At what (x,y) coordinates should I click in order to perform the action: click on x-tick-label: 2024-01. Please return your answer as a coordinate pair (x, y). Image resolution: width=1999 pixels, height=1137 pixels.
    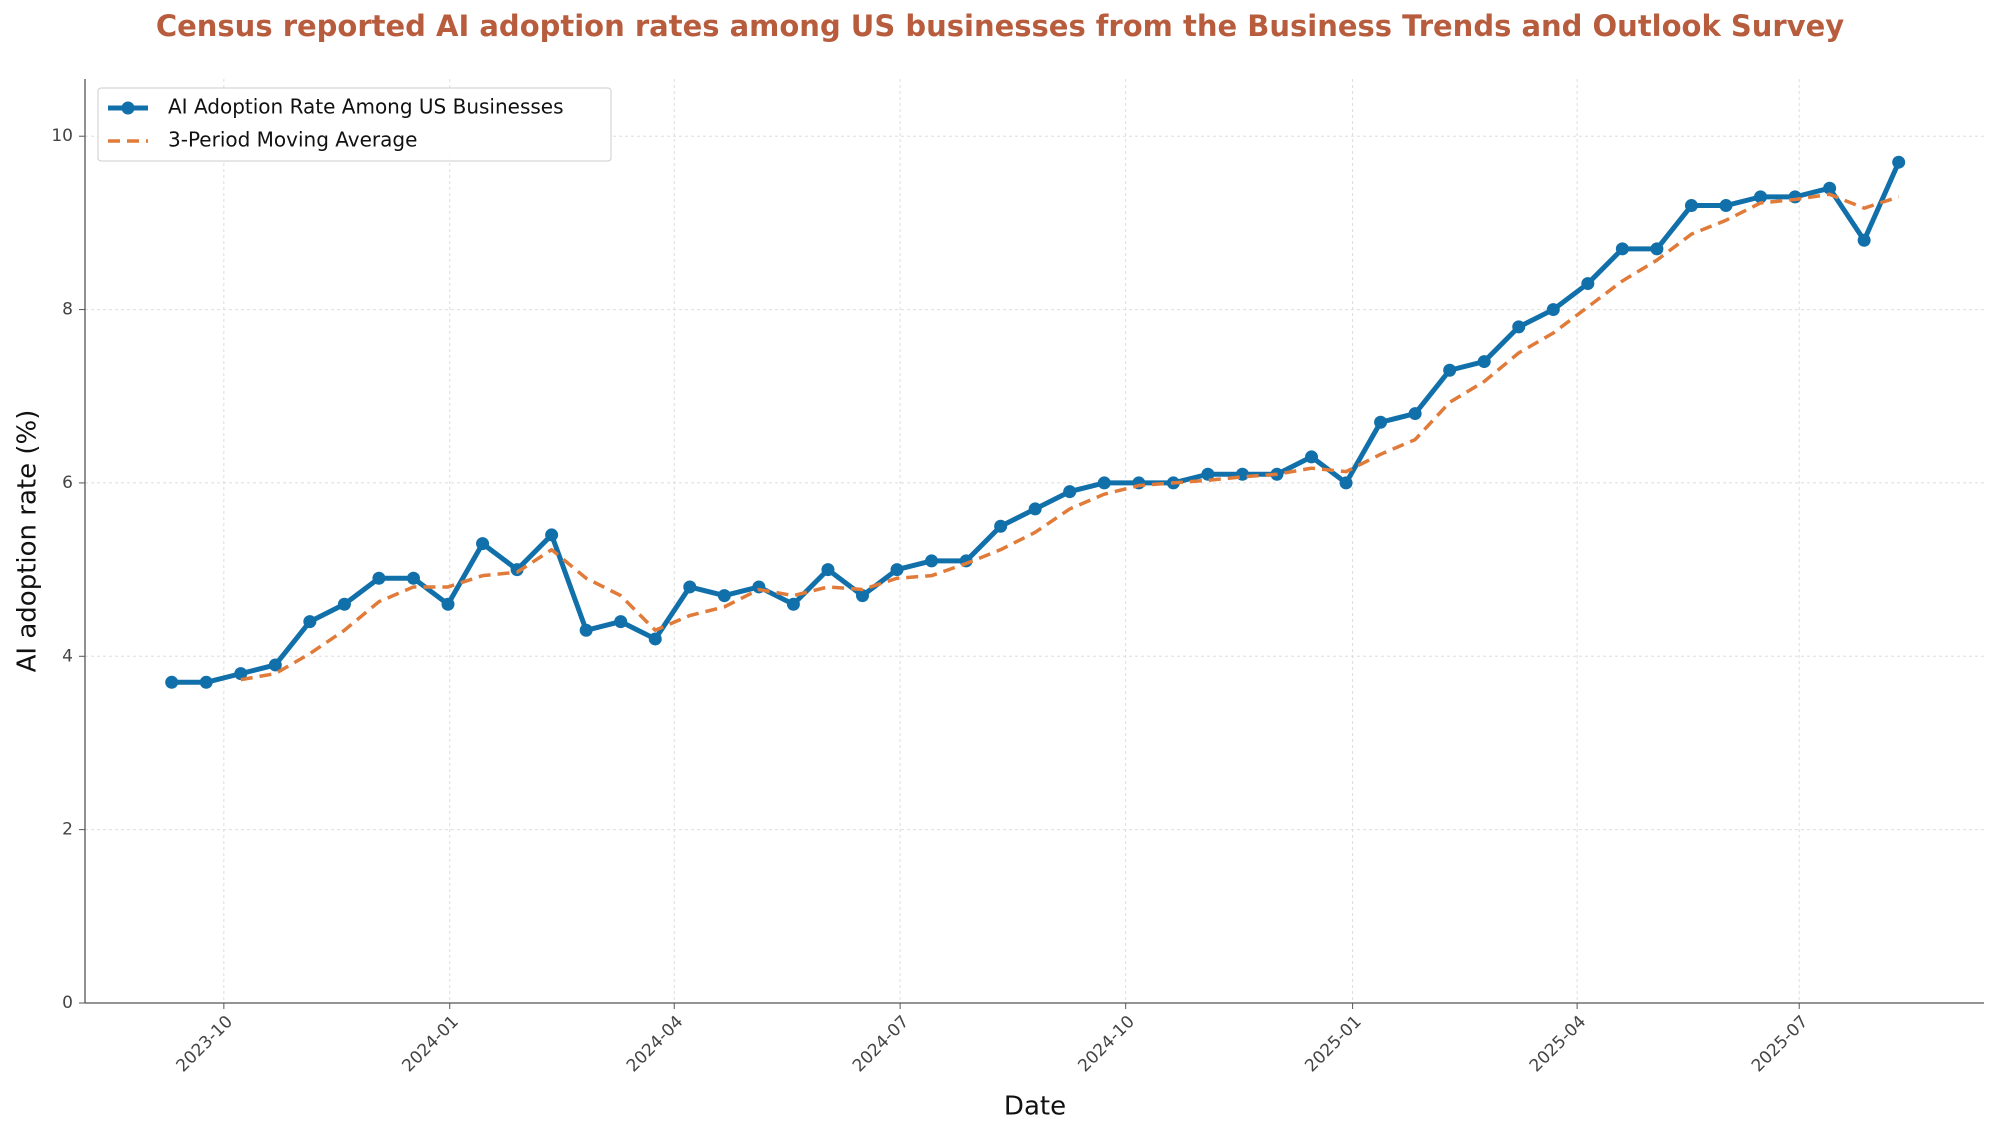
    Looking at the image, I should click on (430, 1044).